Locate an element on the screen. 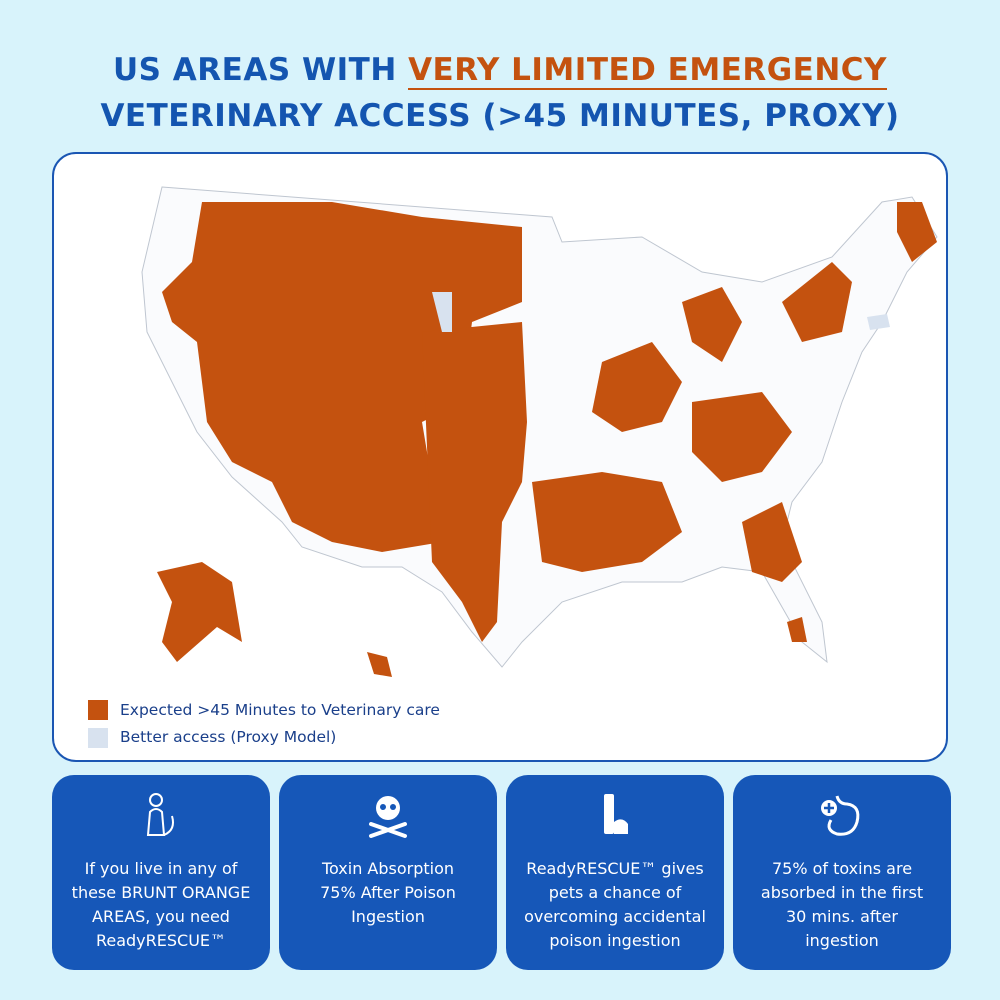 The width and height of the screenshot is (1000, 1000). card-line: pets a chance of is located at coordinates (615, 892).